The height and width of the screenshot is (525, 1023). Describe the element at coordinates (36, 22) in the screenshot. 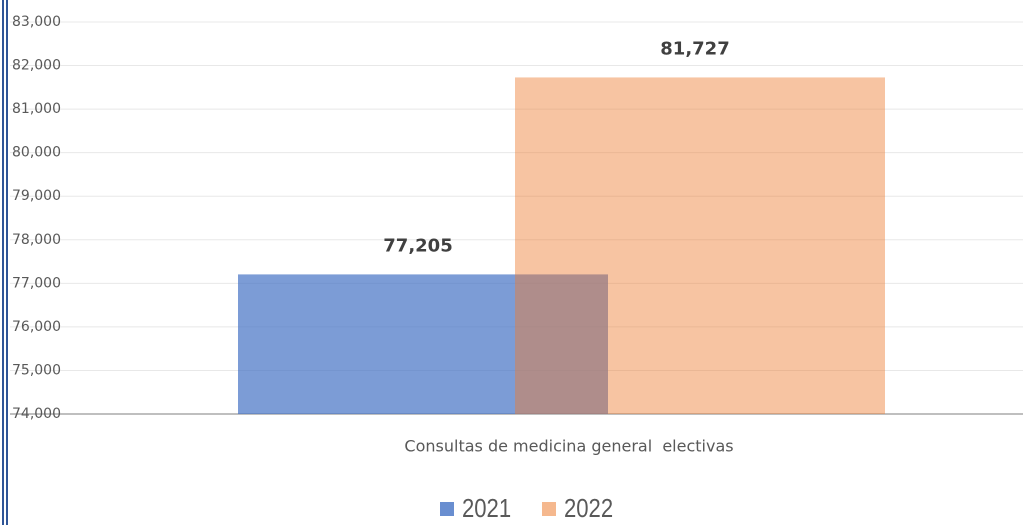

I see `y-tick-label: 83,000` at that location.